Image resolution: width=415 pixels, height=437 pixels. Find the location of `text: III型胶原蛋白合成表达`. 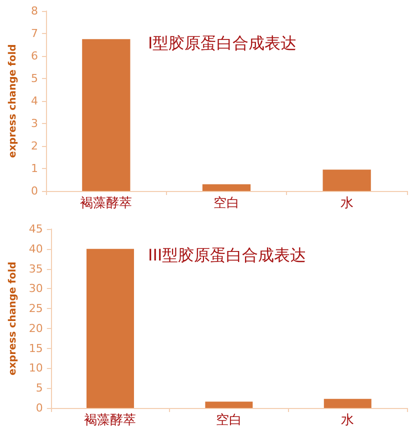

text: III型胶原蛋白合成表达 is located at coordinates (227, 255).